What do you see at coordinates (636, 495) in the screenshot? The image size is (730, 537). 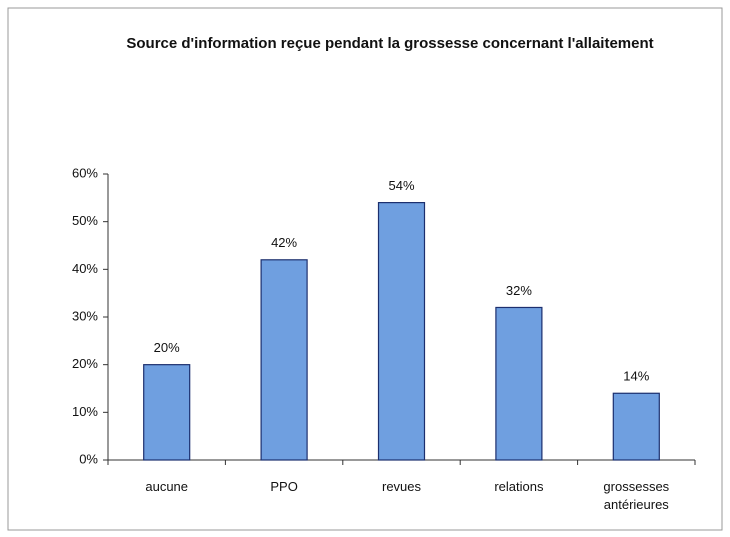 I see `x-tick-label: grossesses antérieures` at bounding box center [636, 495].